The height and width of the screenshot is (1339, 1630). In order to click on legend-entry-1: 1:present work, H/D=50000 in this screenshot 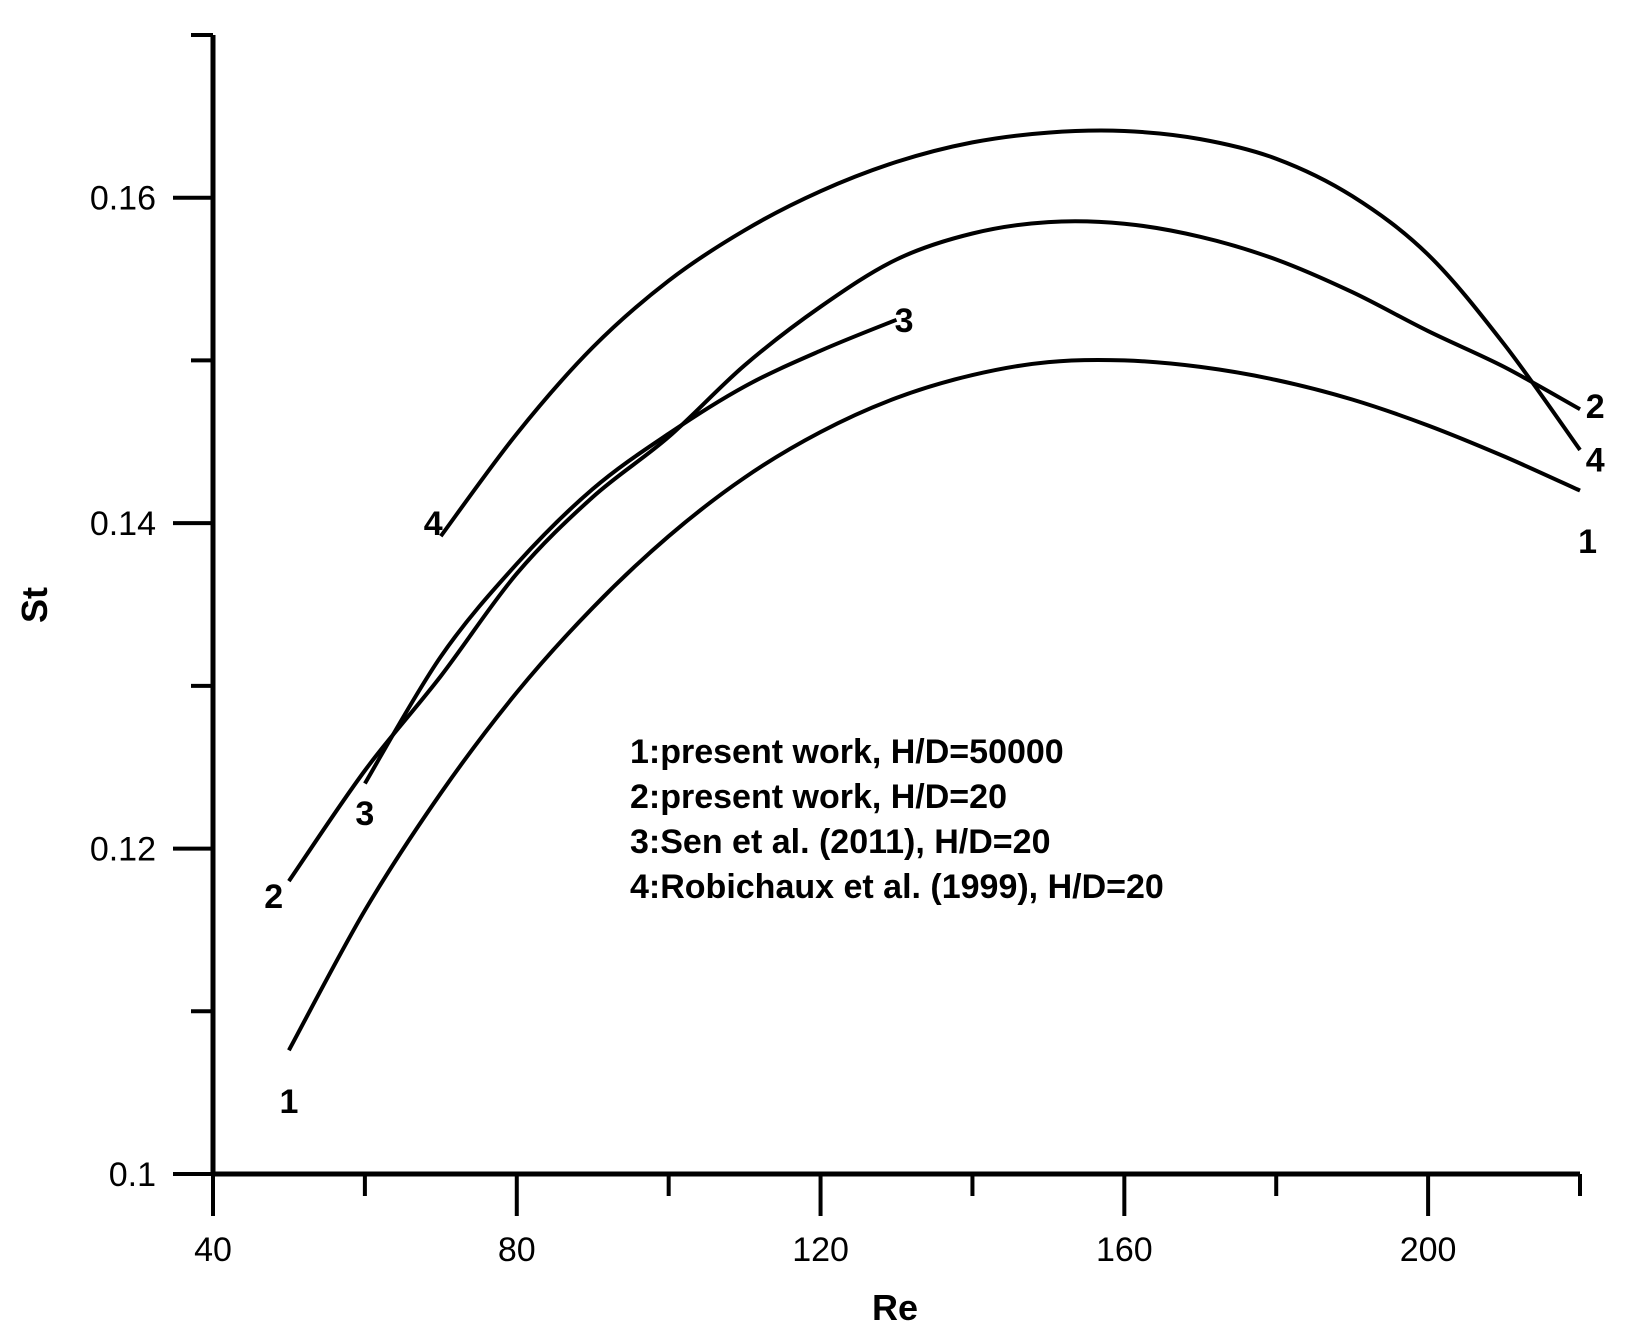, I will do `click(847, 752)`.